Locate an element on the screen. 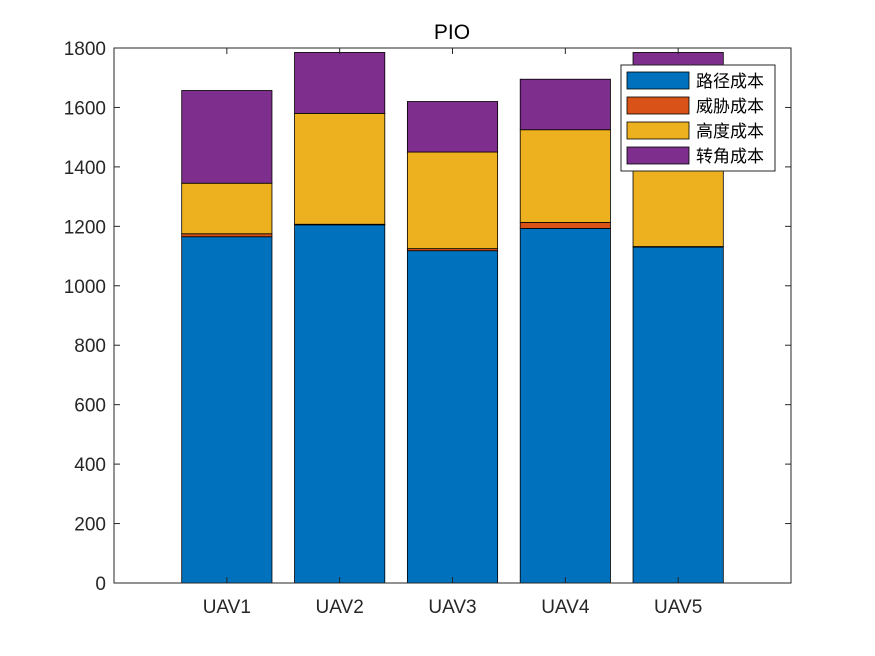 The height and width of the screenshot is (656, 875). x-tick-label: UAV5 is located at coordinates (678, 607).